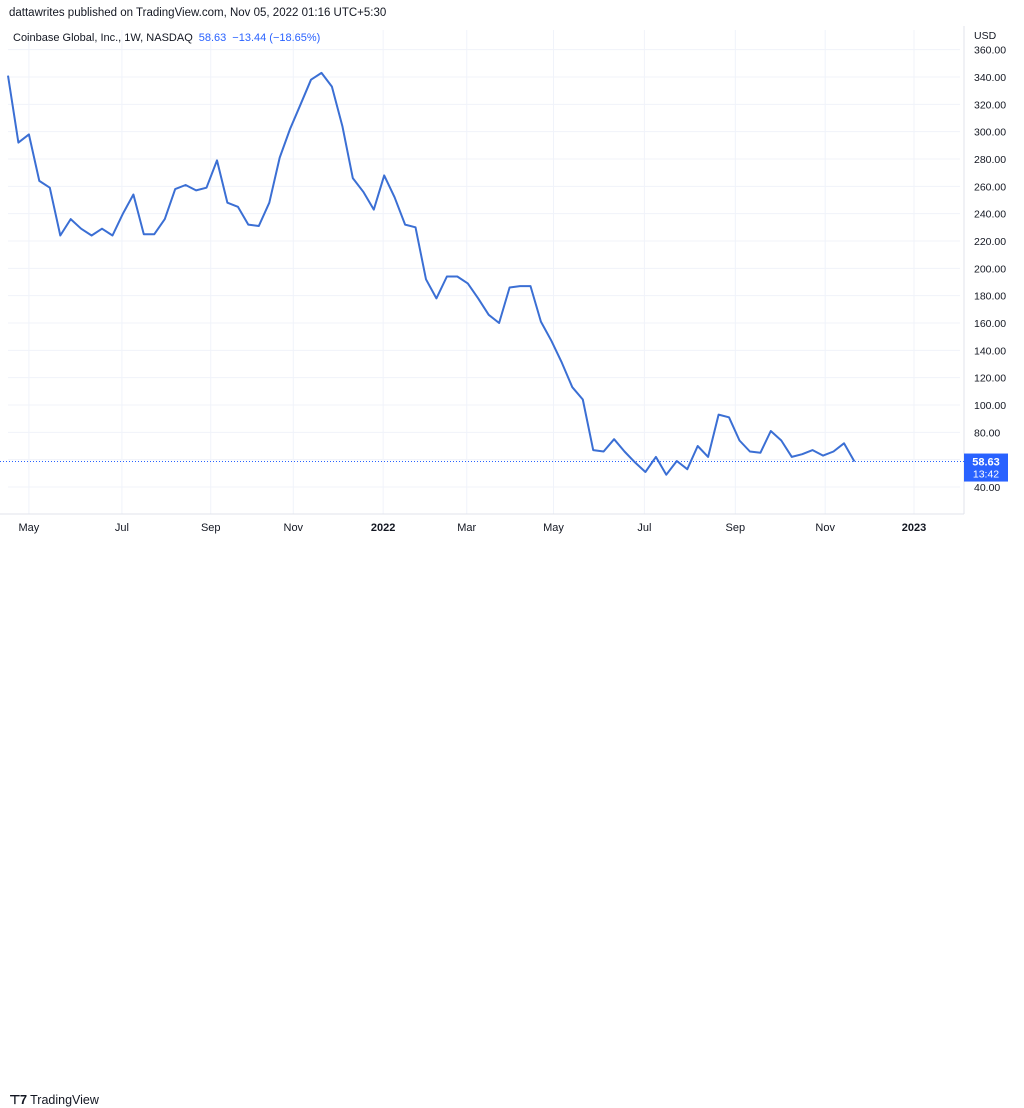 The height and width of the screenshot is (1108, 1024). What do you see at coordinates (990, 351) in the screenshot?
I see `y-tick-label: 140.00` at bounding box center [990, 351].